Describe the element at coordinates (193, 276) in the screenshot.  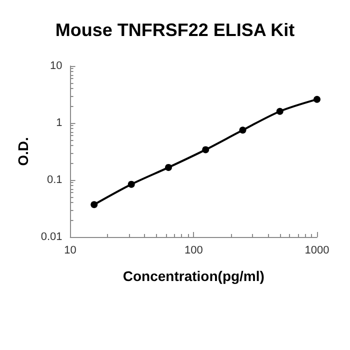
I see `x-axis-title: Concentration(pg/ml)` at that location.